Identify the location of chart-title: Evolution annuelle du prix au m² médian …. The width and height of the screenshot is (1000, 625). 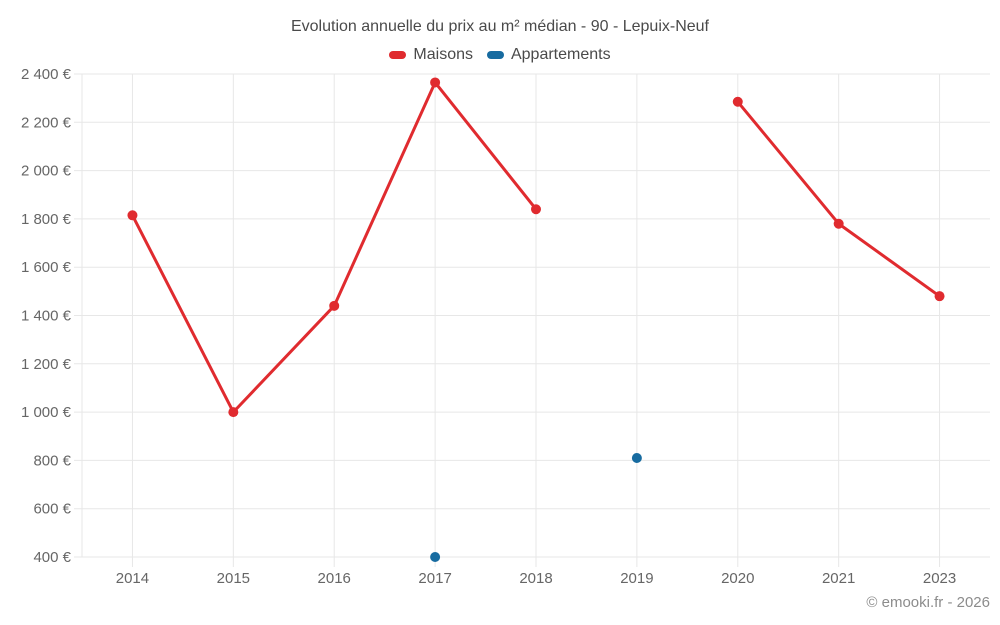
(499, 26).